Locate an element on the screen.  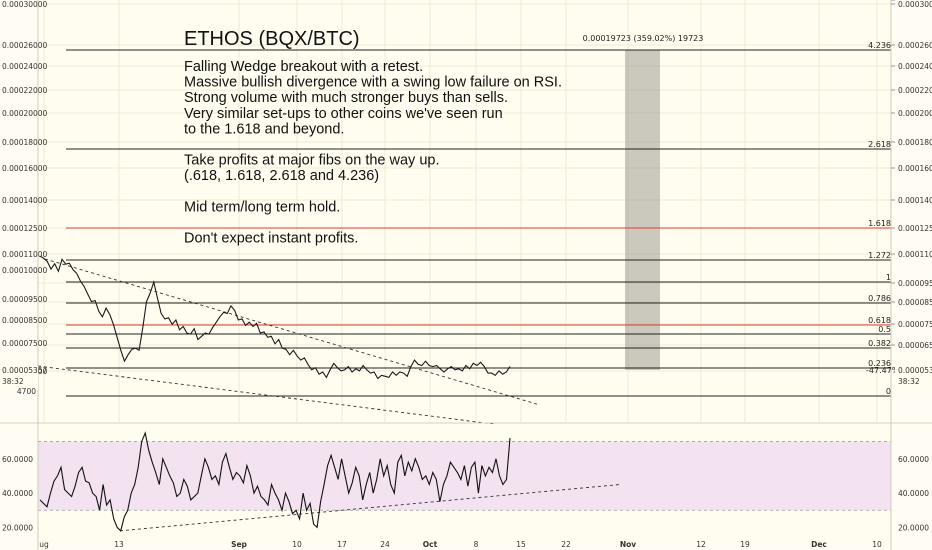
fib-label: 0.786 is located at coordinates (879, 298).